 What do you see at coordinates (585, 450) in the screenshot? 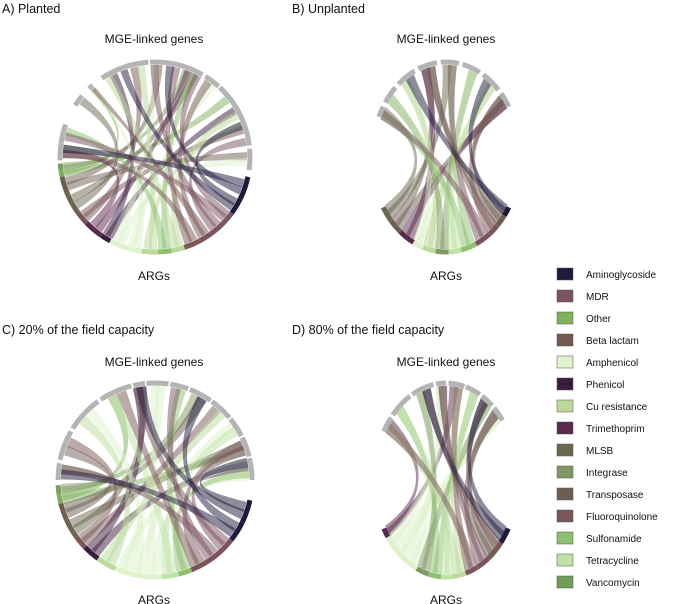
I see `legend-item-mlsb: MLSB` at bounding box center [585, 450].